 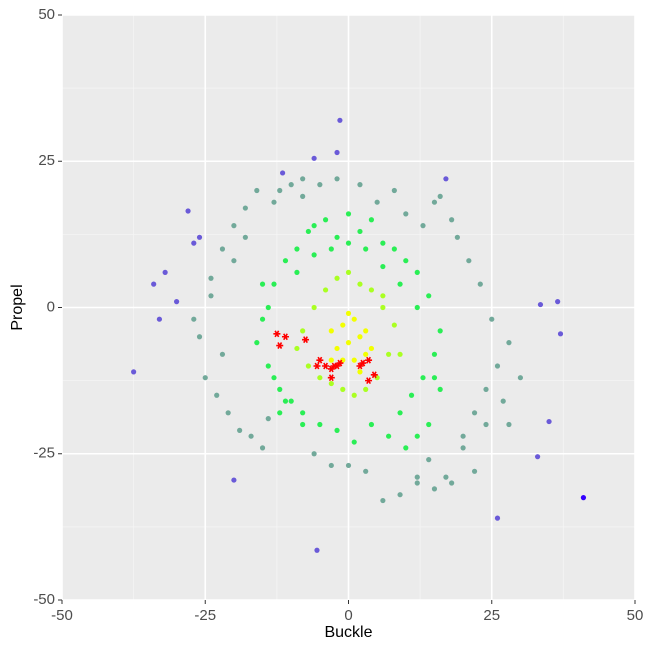 I want to click on x-tick-label: 25, so click(x=491, y=615).